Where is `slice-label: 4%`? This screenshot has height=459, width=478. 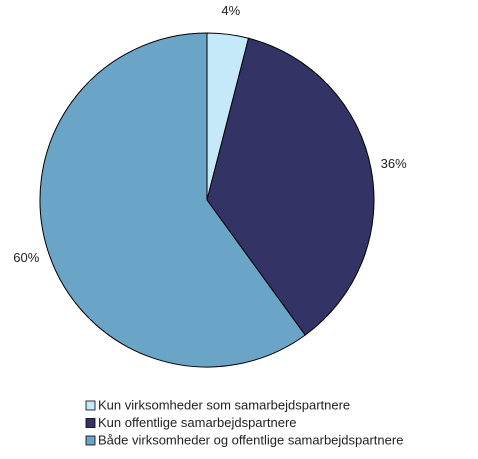
slice-label: 4% is located at coordinates (230, 10).